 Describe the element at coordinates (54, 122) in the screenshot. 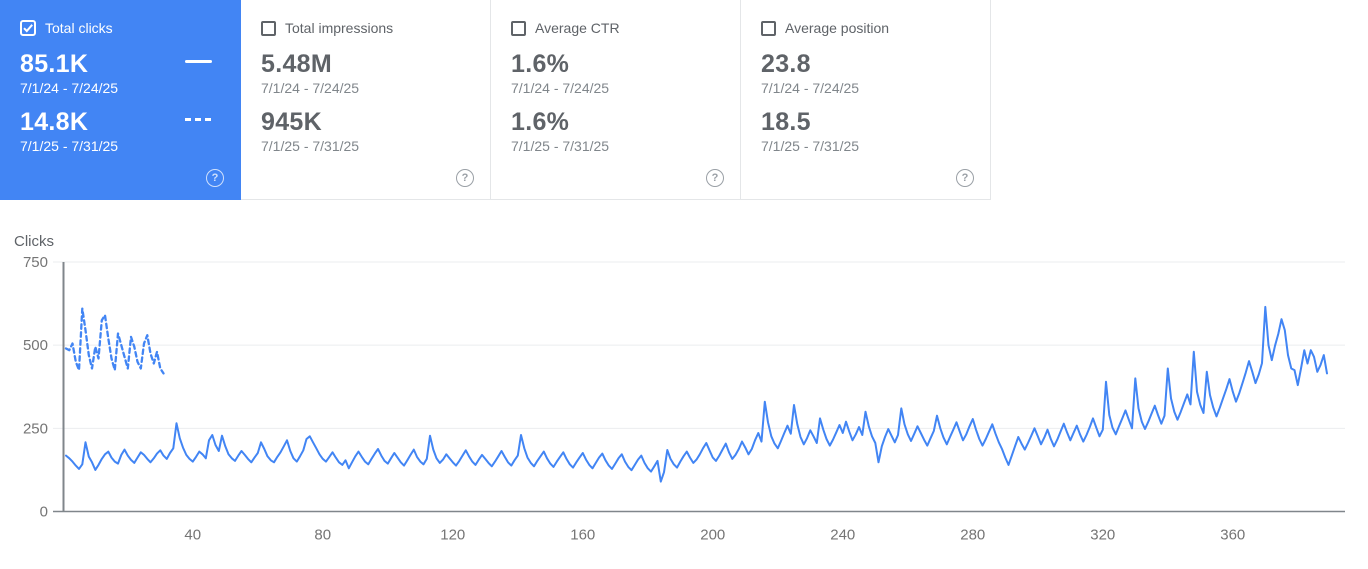

I see `secondary-value: 14.8K` at that location.